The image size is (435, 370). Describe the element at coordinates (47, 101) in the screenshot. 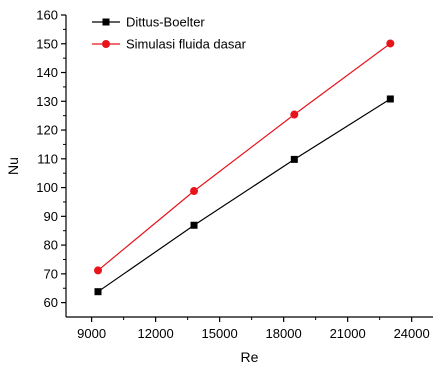

I see `y-tick-label: 130` at that location.